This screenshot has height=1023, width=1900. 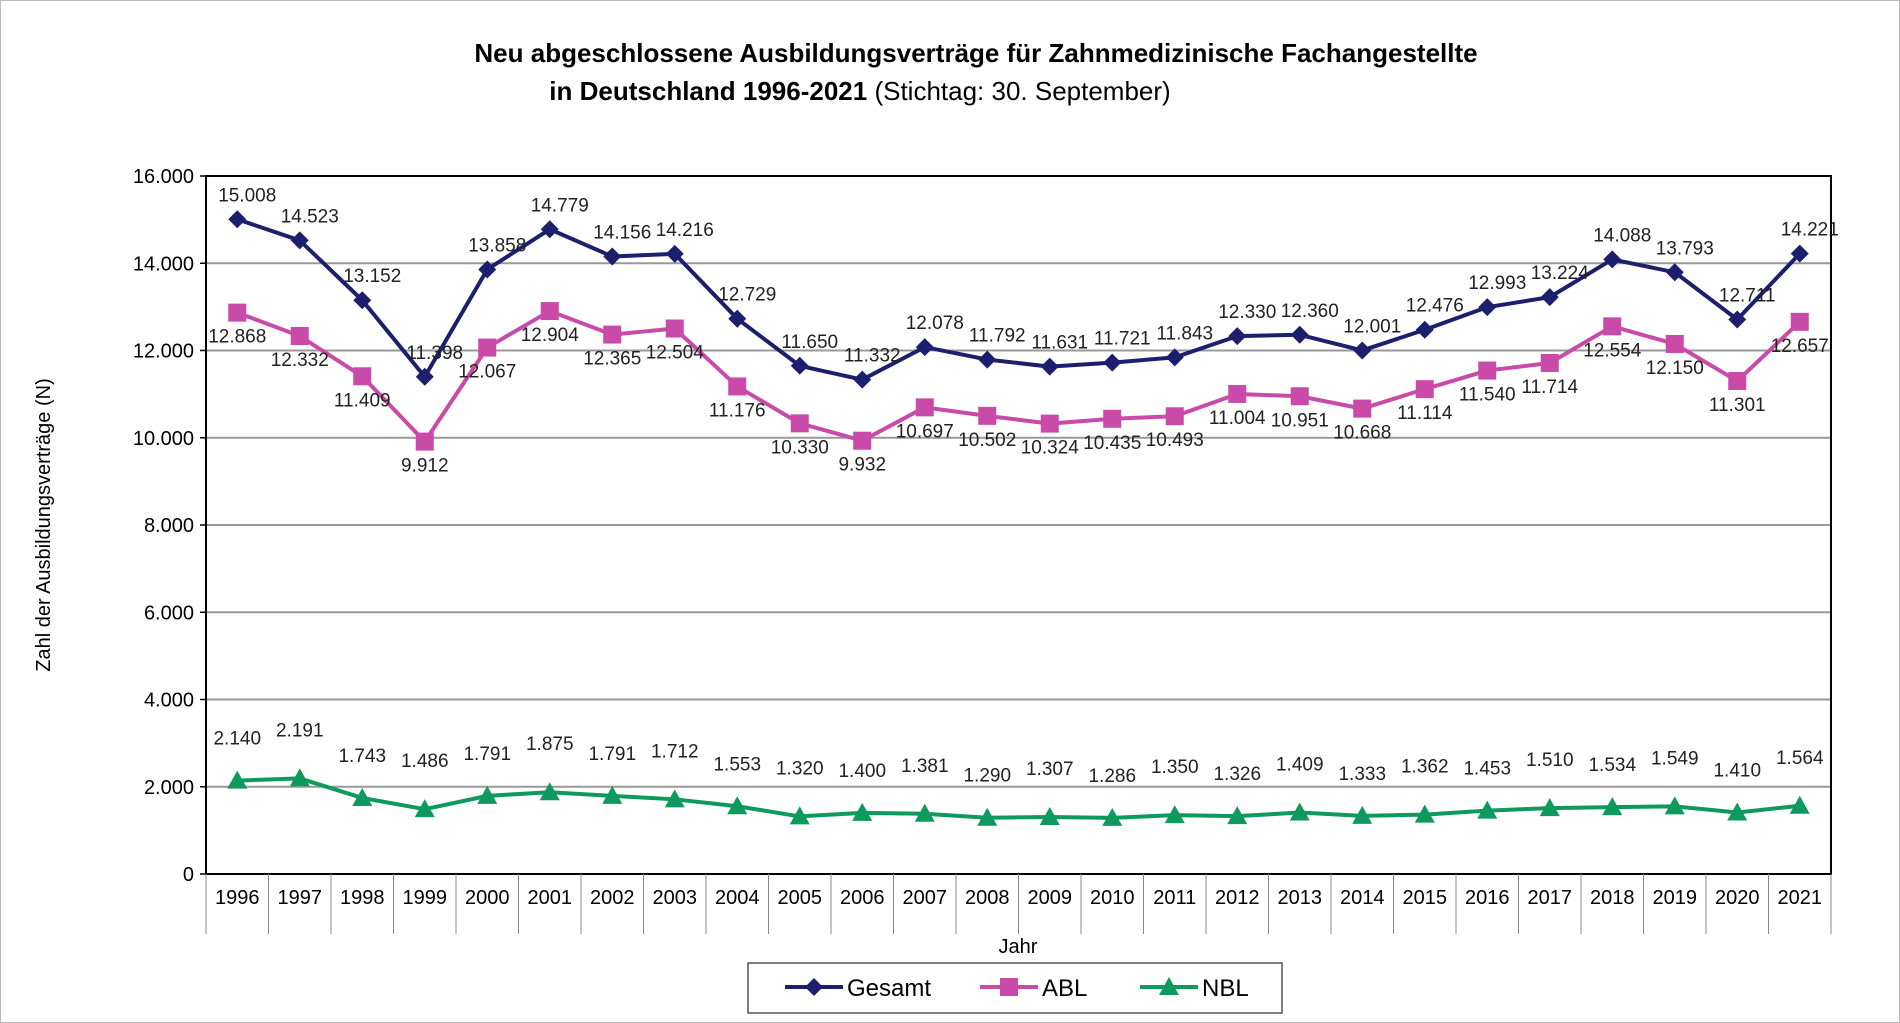 I want to click on data-label: 1.791, so click(x=487, y=754).